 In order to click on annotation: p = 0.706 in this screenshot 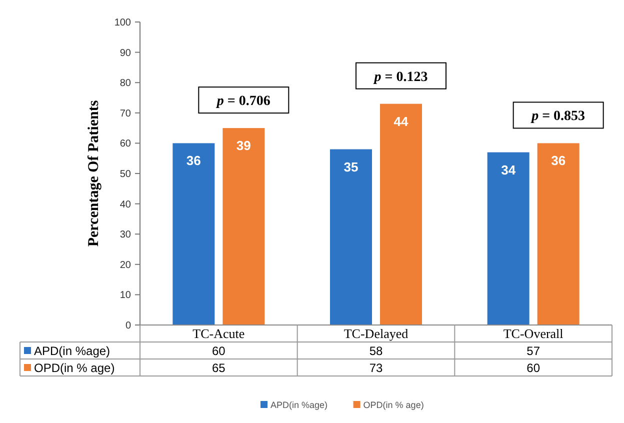, I will do `click(243, 102)`.